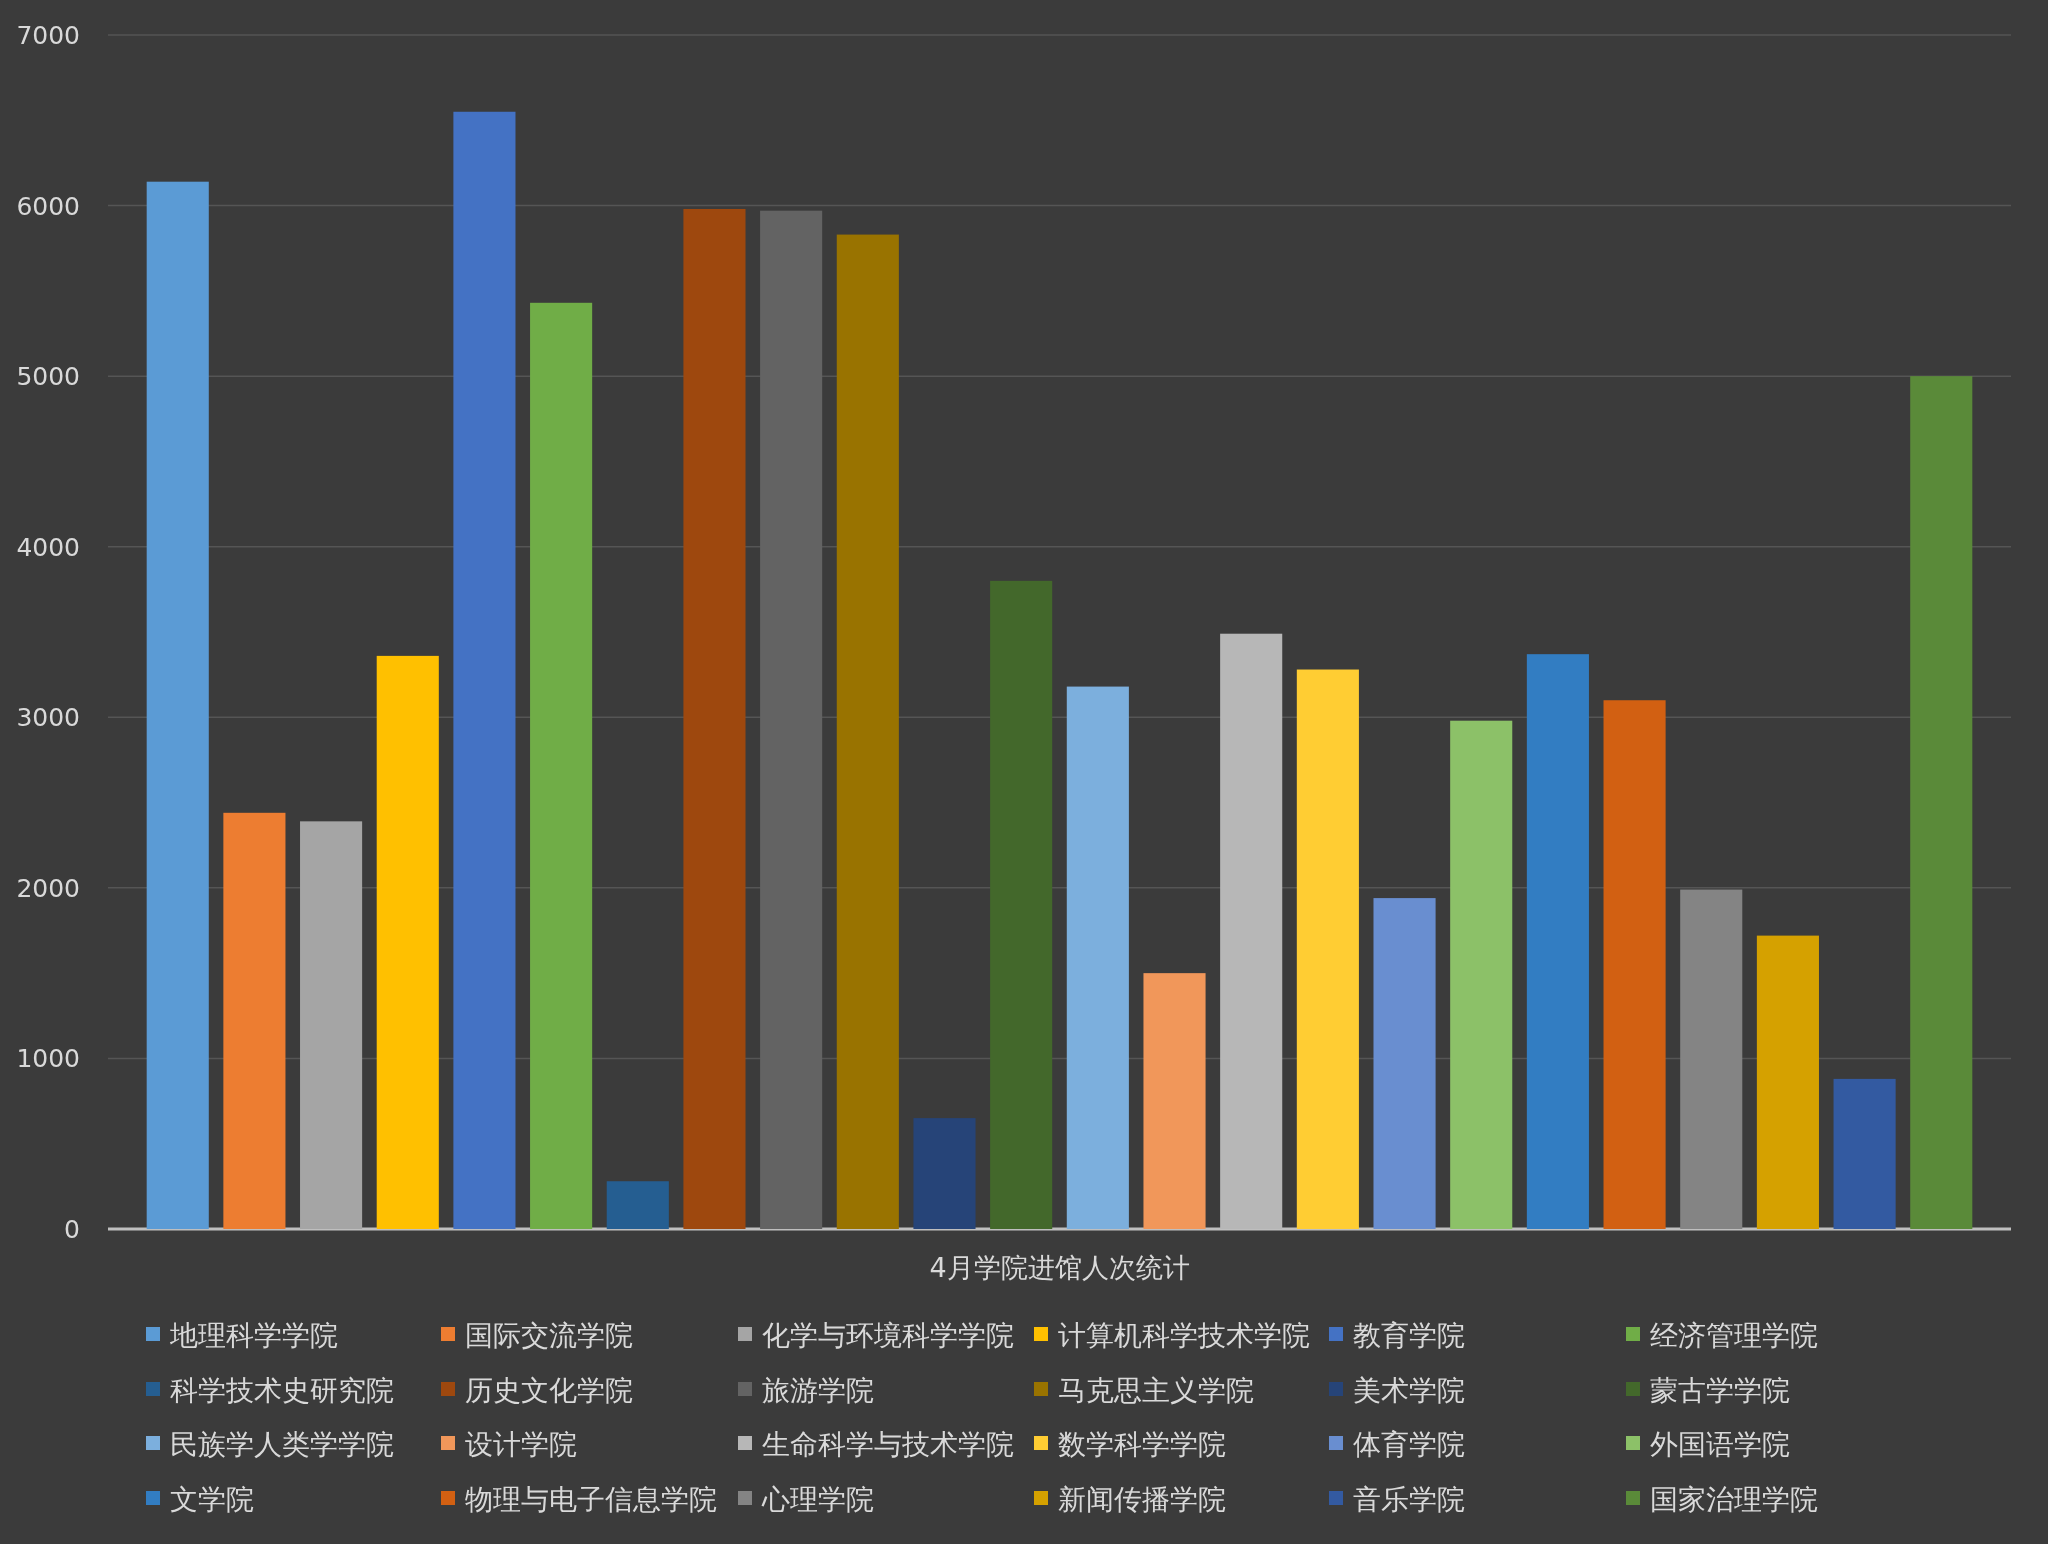 The height and width of the screenshot is (1544, 2048). I want to click on legend-label: 国家治理学院, so click(1734, 1499).